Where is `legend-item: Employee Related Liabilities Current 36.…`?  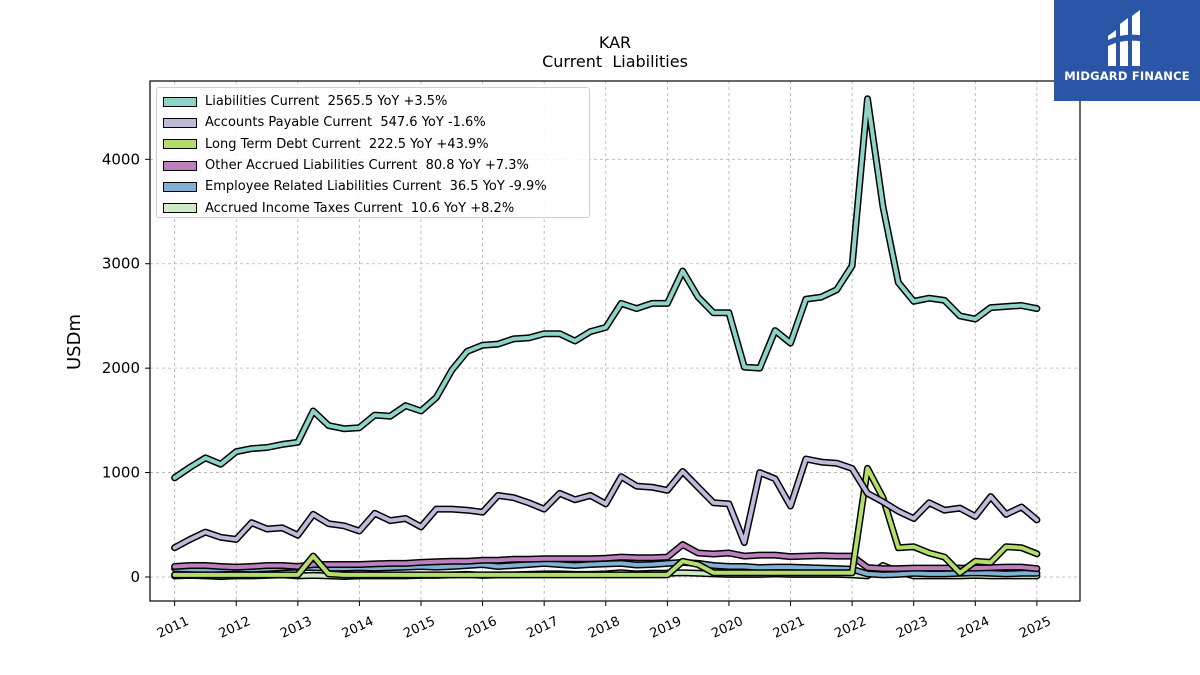 legend-item: Employee Related Liabilities Current 36.… is located at coordinates (373, 186).